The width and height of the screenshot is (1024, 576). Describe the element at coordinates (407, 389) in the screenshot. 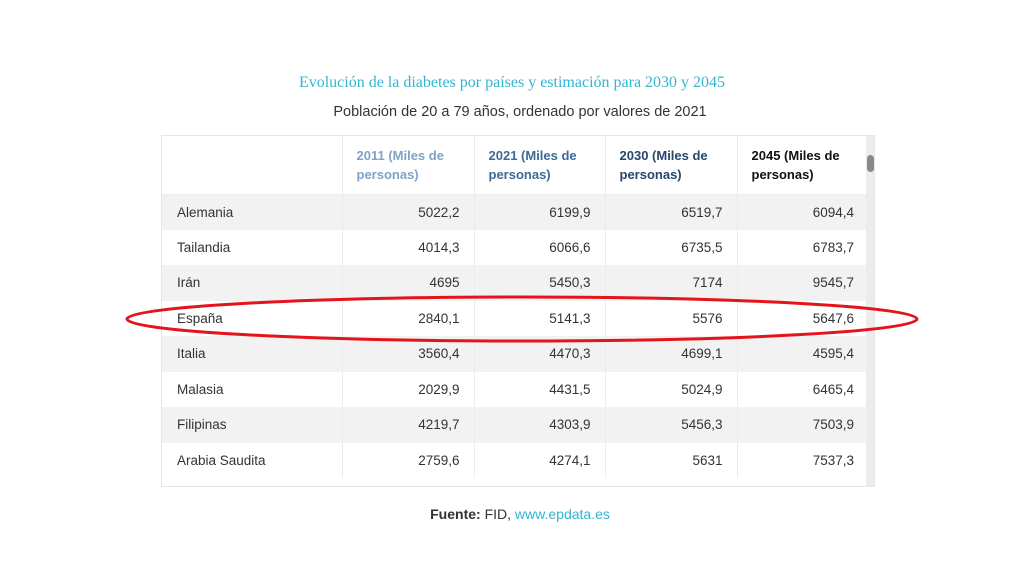

I see `table-cell: 2029,9` at that location.